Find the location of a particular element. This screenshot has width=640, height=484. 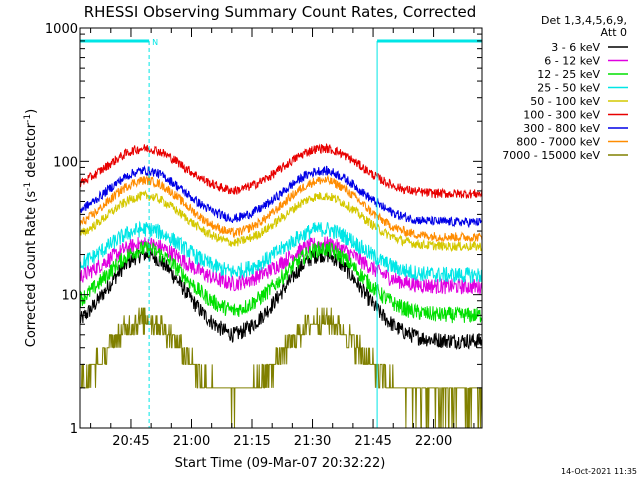

legend-label: 300 - 800 keV is located at coordinates (561, 128).